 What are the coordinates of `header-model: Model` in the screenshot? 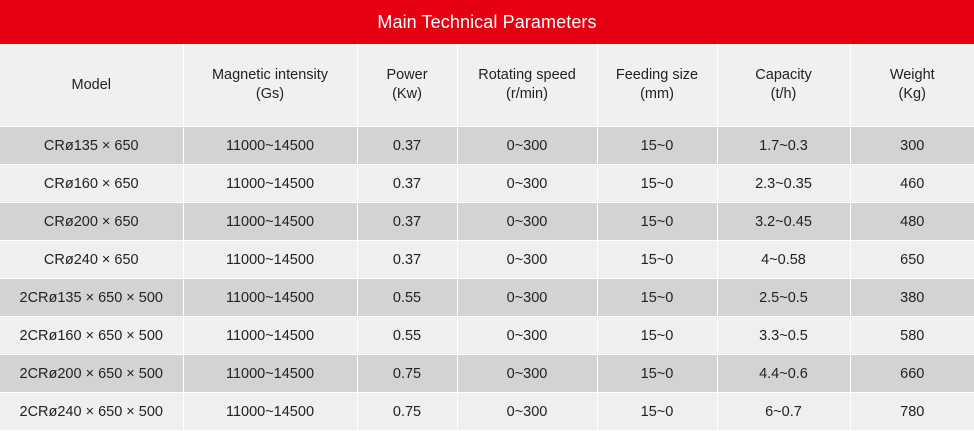 It's located at (92, 85).